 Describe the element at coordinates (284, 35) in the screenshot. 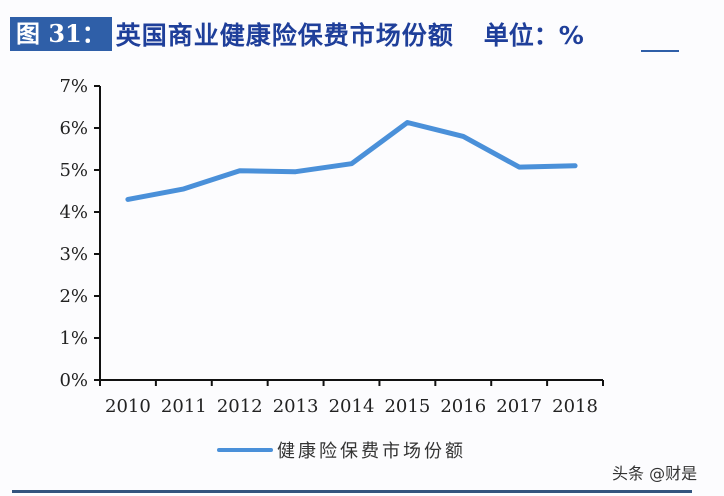

I see `chart-title: 英国商业健康险保费市场份额` at that location.